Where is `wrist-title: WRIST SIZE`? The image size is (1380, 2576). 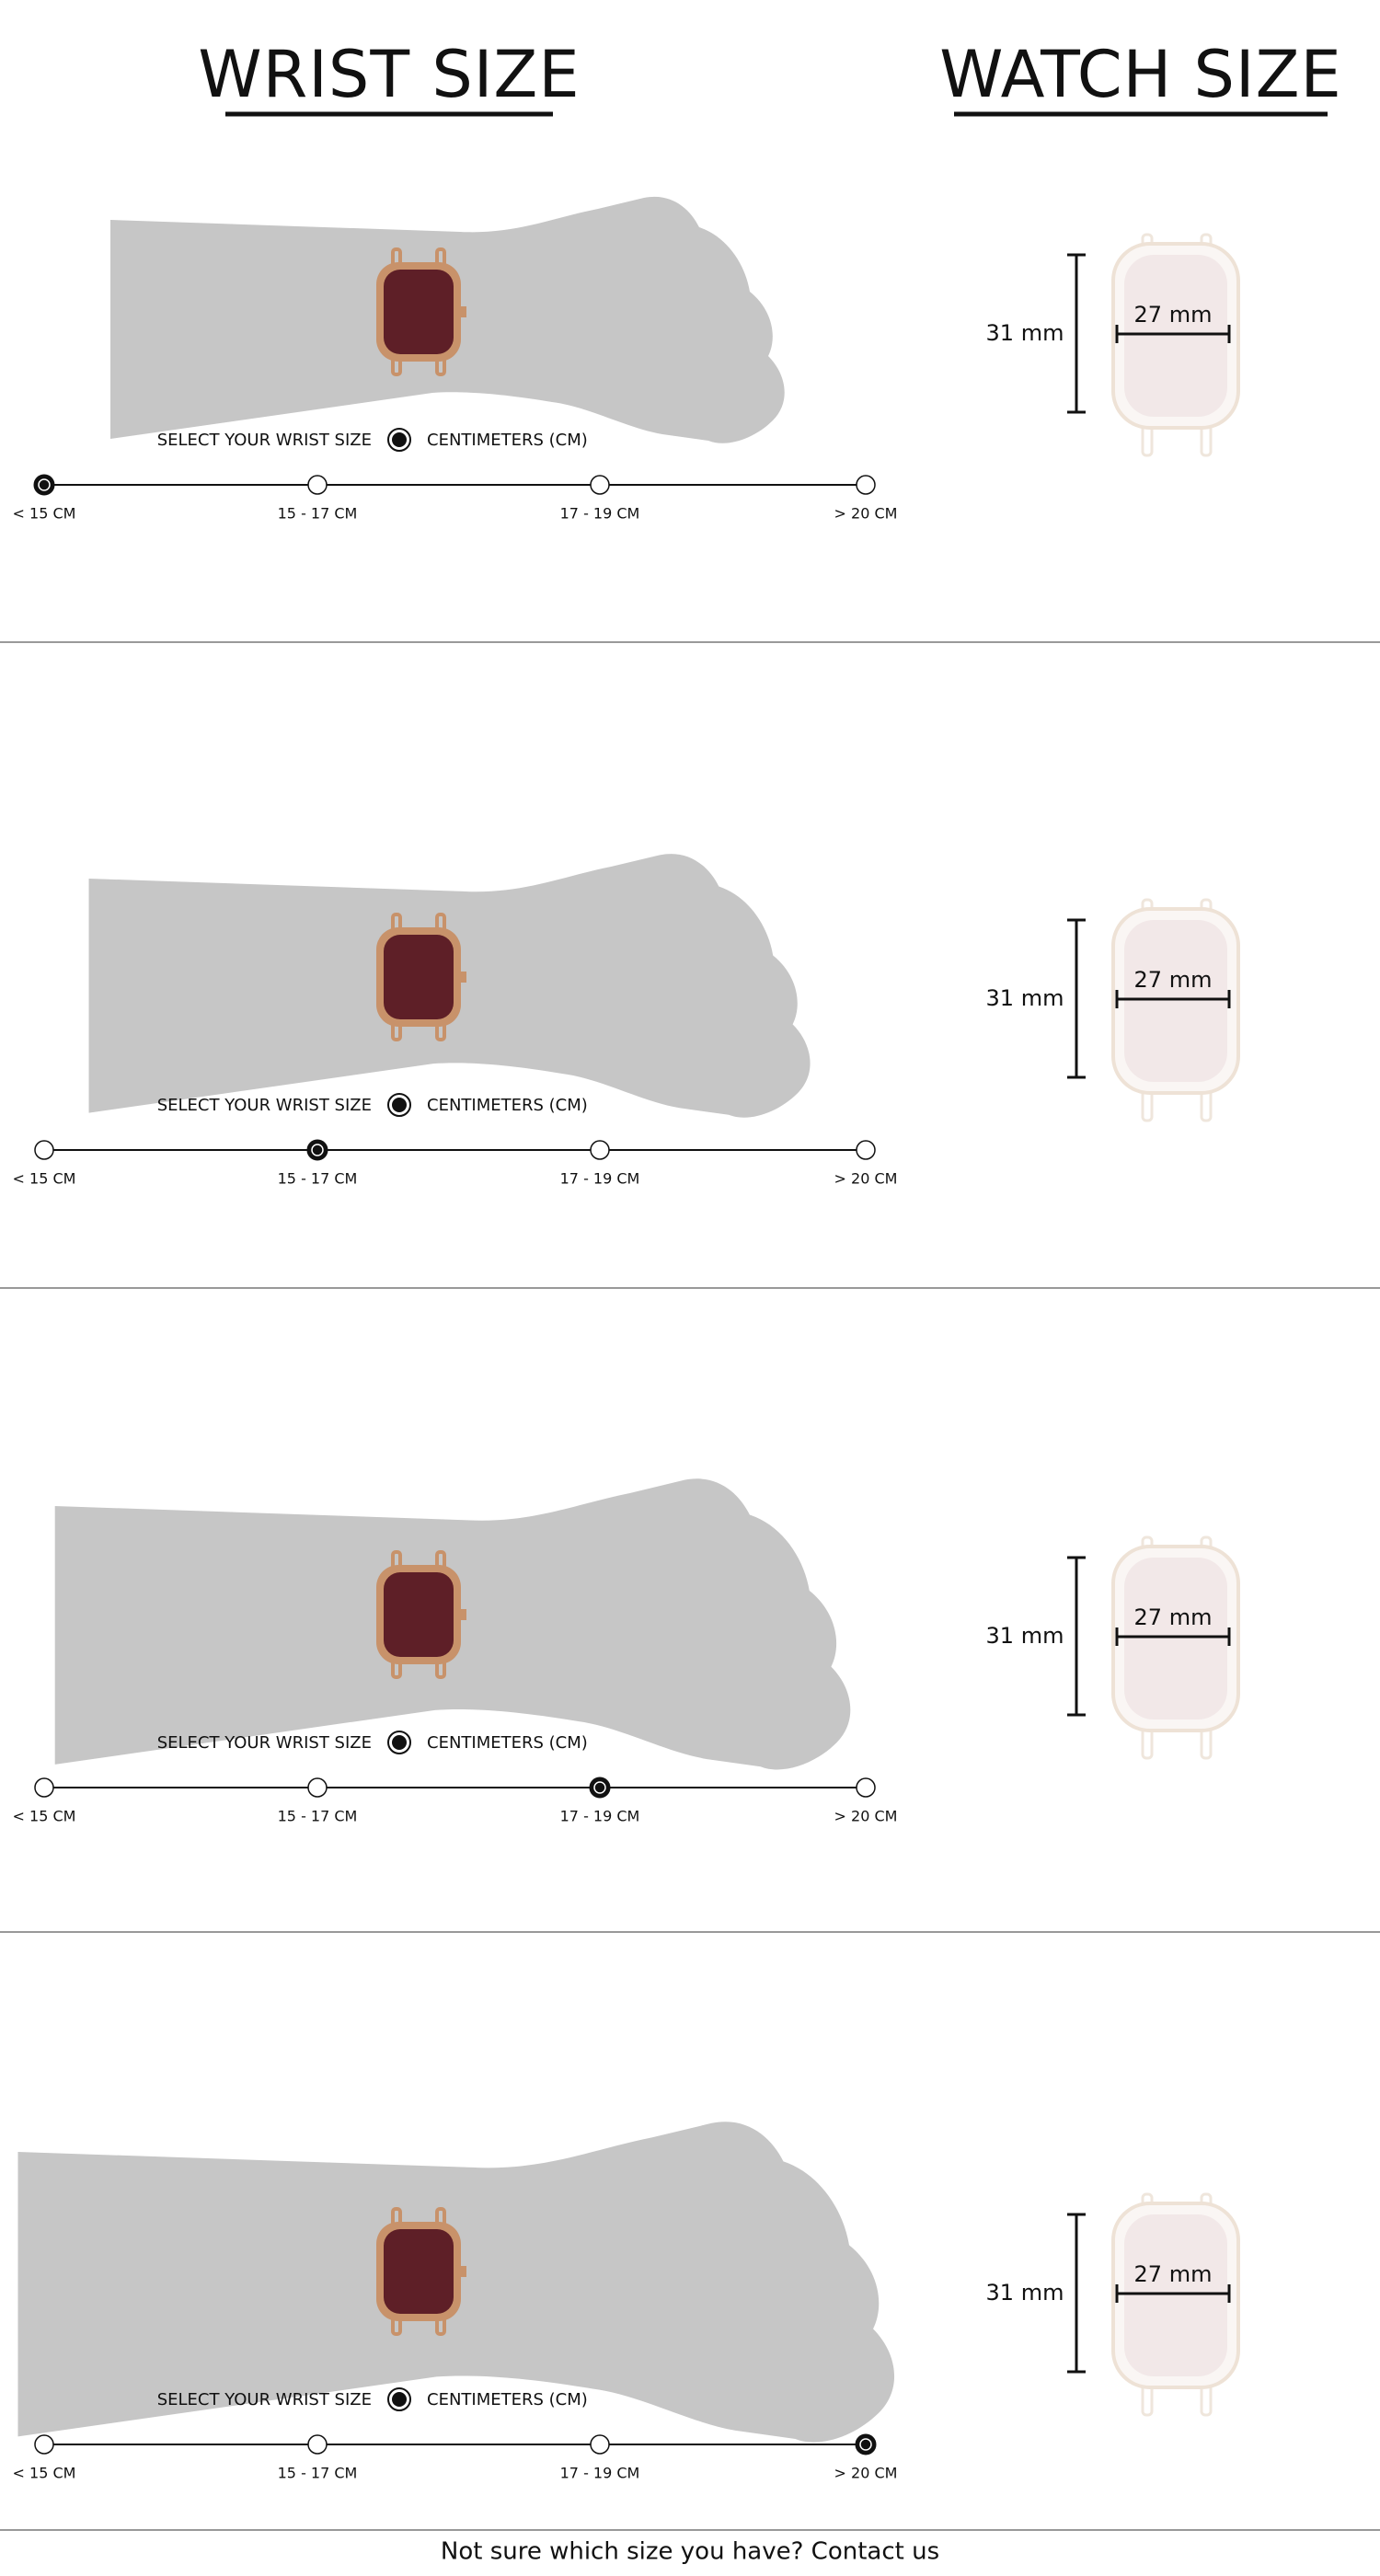
wrist-title: WRIST SIZE is located at coordinates (389, 74).